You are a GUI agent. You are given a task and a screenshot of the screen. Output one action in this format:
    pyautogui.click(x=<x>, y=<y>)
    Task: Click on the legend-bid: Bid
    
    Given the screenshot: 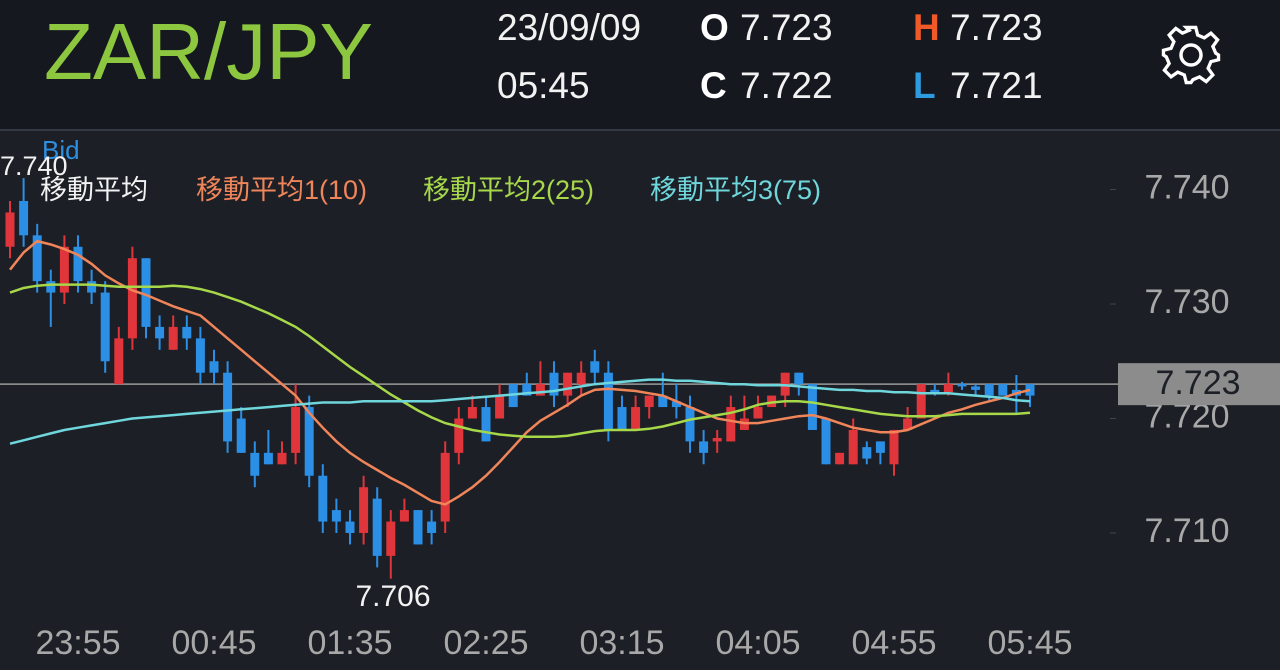 What is the action you would take?
    pyautogui.click(x=61, y=150)
    